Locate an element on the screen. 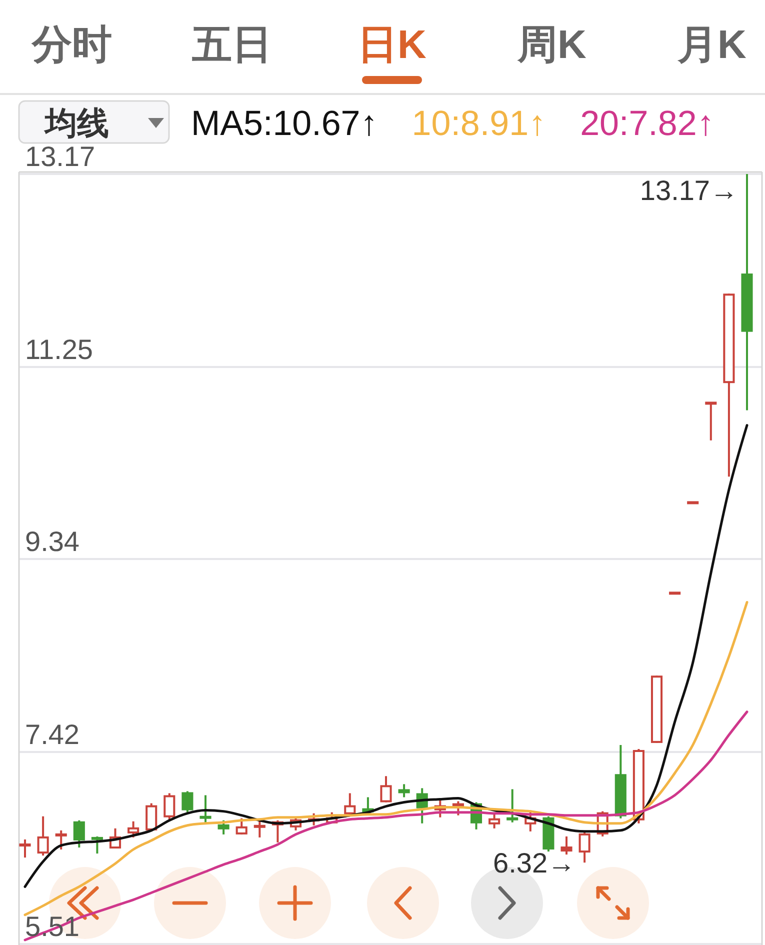 The height and width of the screenshot is (945, 765). legend-title: 均线 is located at coordinates (76, 123).